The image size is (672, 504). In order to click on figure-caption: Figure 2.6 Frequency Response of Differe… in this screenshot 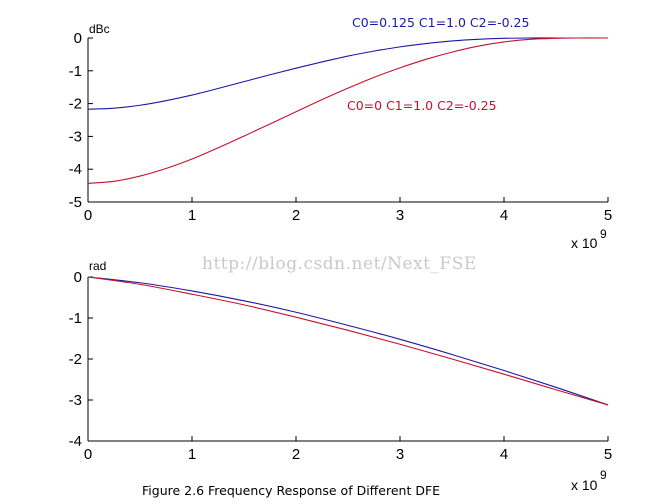, I will do `click(291, 490)`.